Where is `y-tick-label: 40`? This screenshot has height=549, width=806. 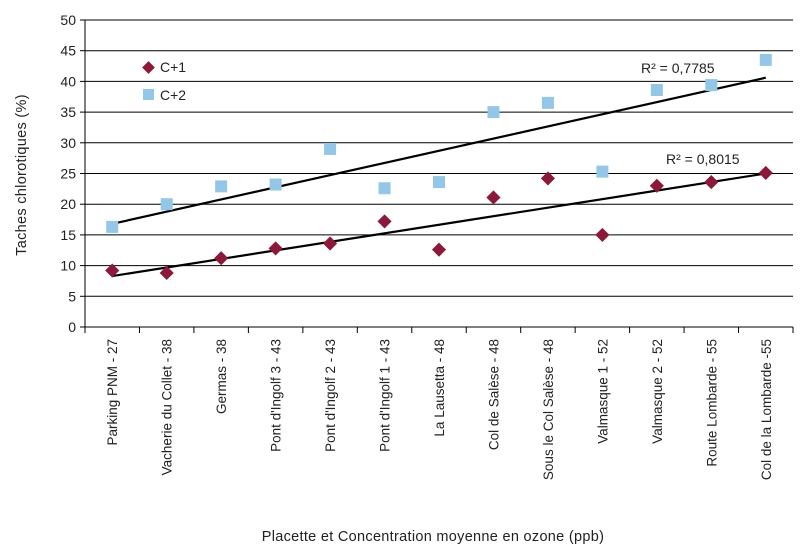 y-tick-label: 40 is located at coordinates (68, 81).